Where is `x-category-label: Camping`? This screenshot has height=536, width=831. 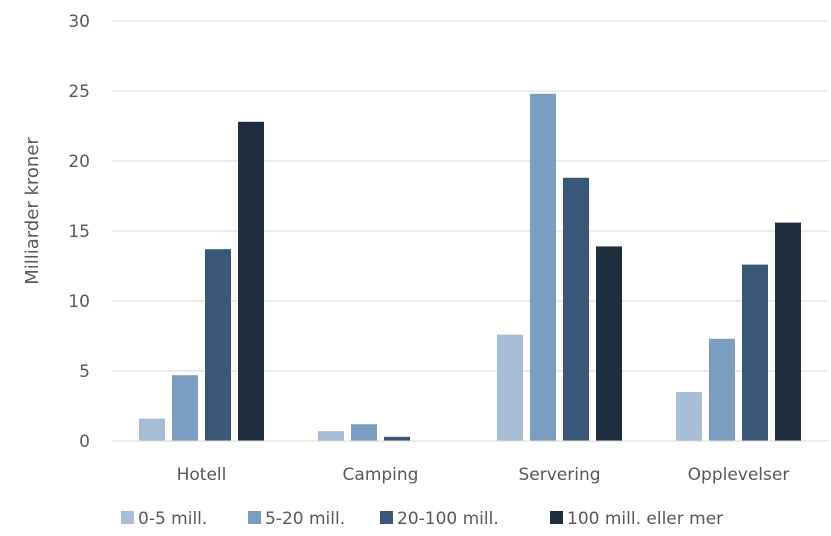 x-category-label: Camping is located at coordinates (381, 475).